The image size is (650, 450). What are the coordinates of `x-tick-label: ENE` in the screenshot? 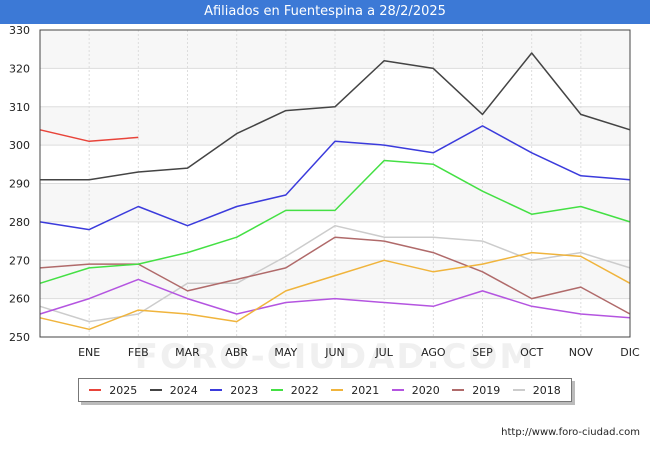 It's located at (89, 352).